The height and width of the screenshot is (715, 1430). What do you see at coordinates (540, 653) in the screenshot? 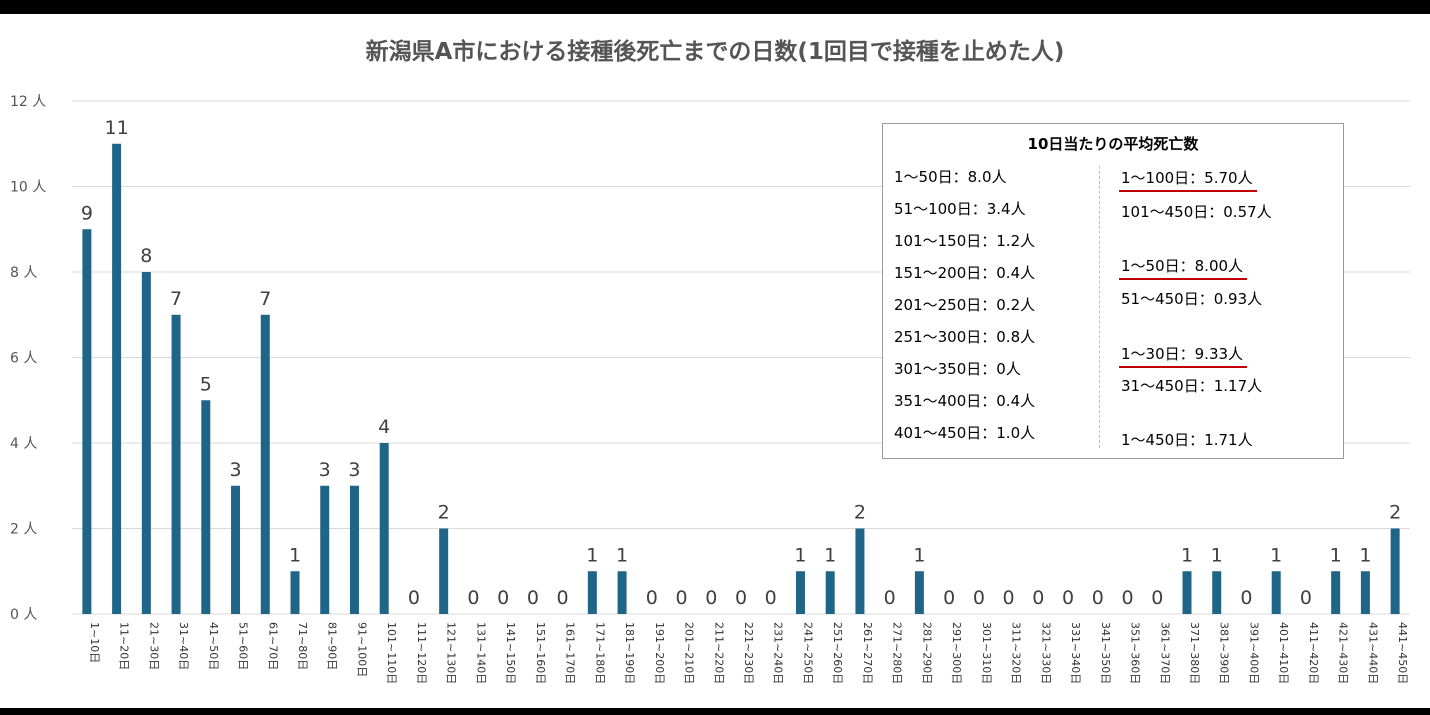
I see `x-tick-label: 151~160日` at bounding box center [540, 653].